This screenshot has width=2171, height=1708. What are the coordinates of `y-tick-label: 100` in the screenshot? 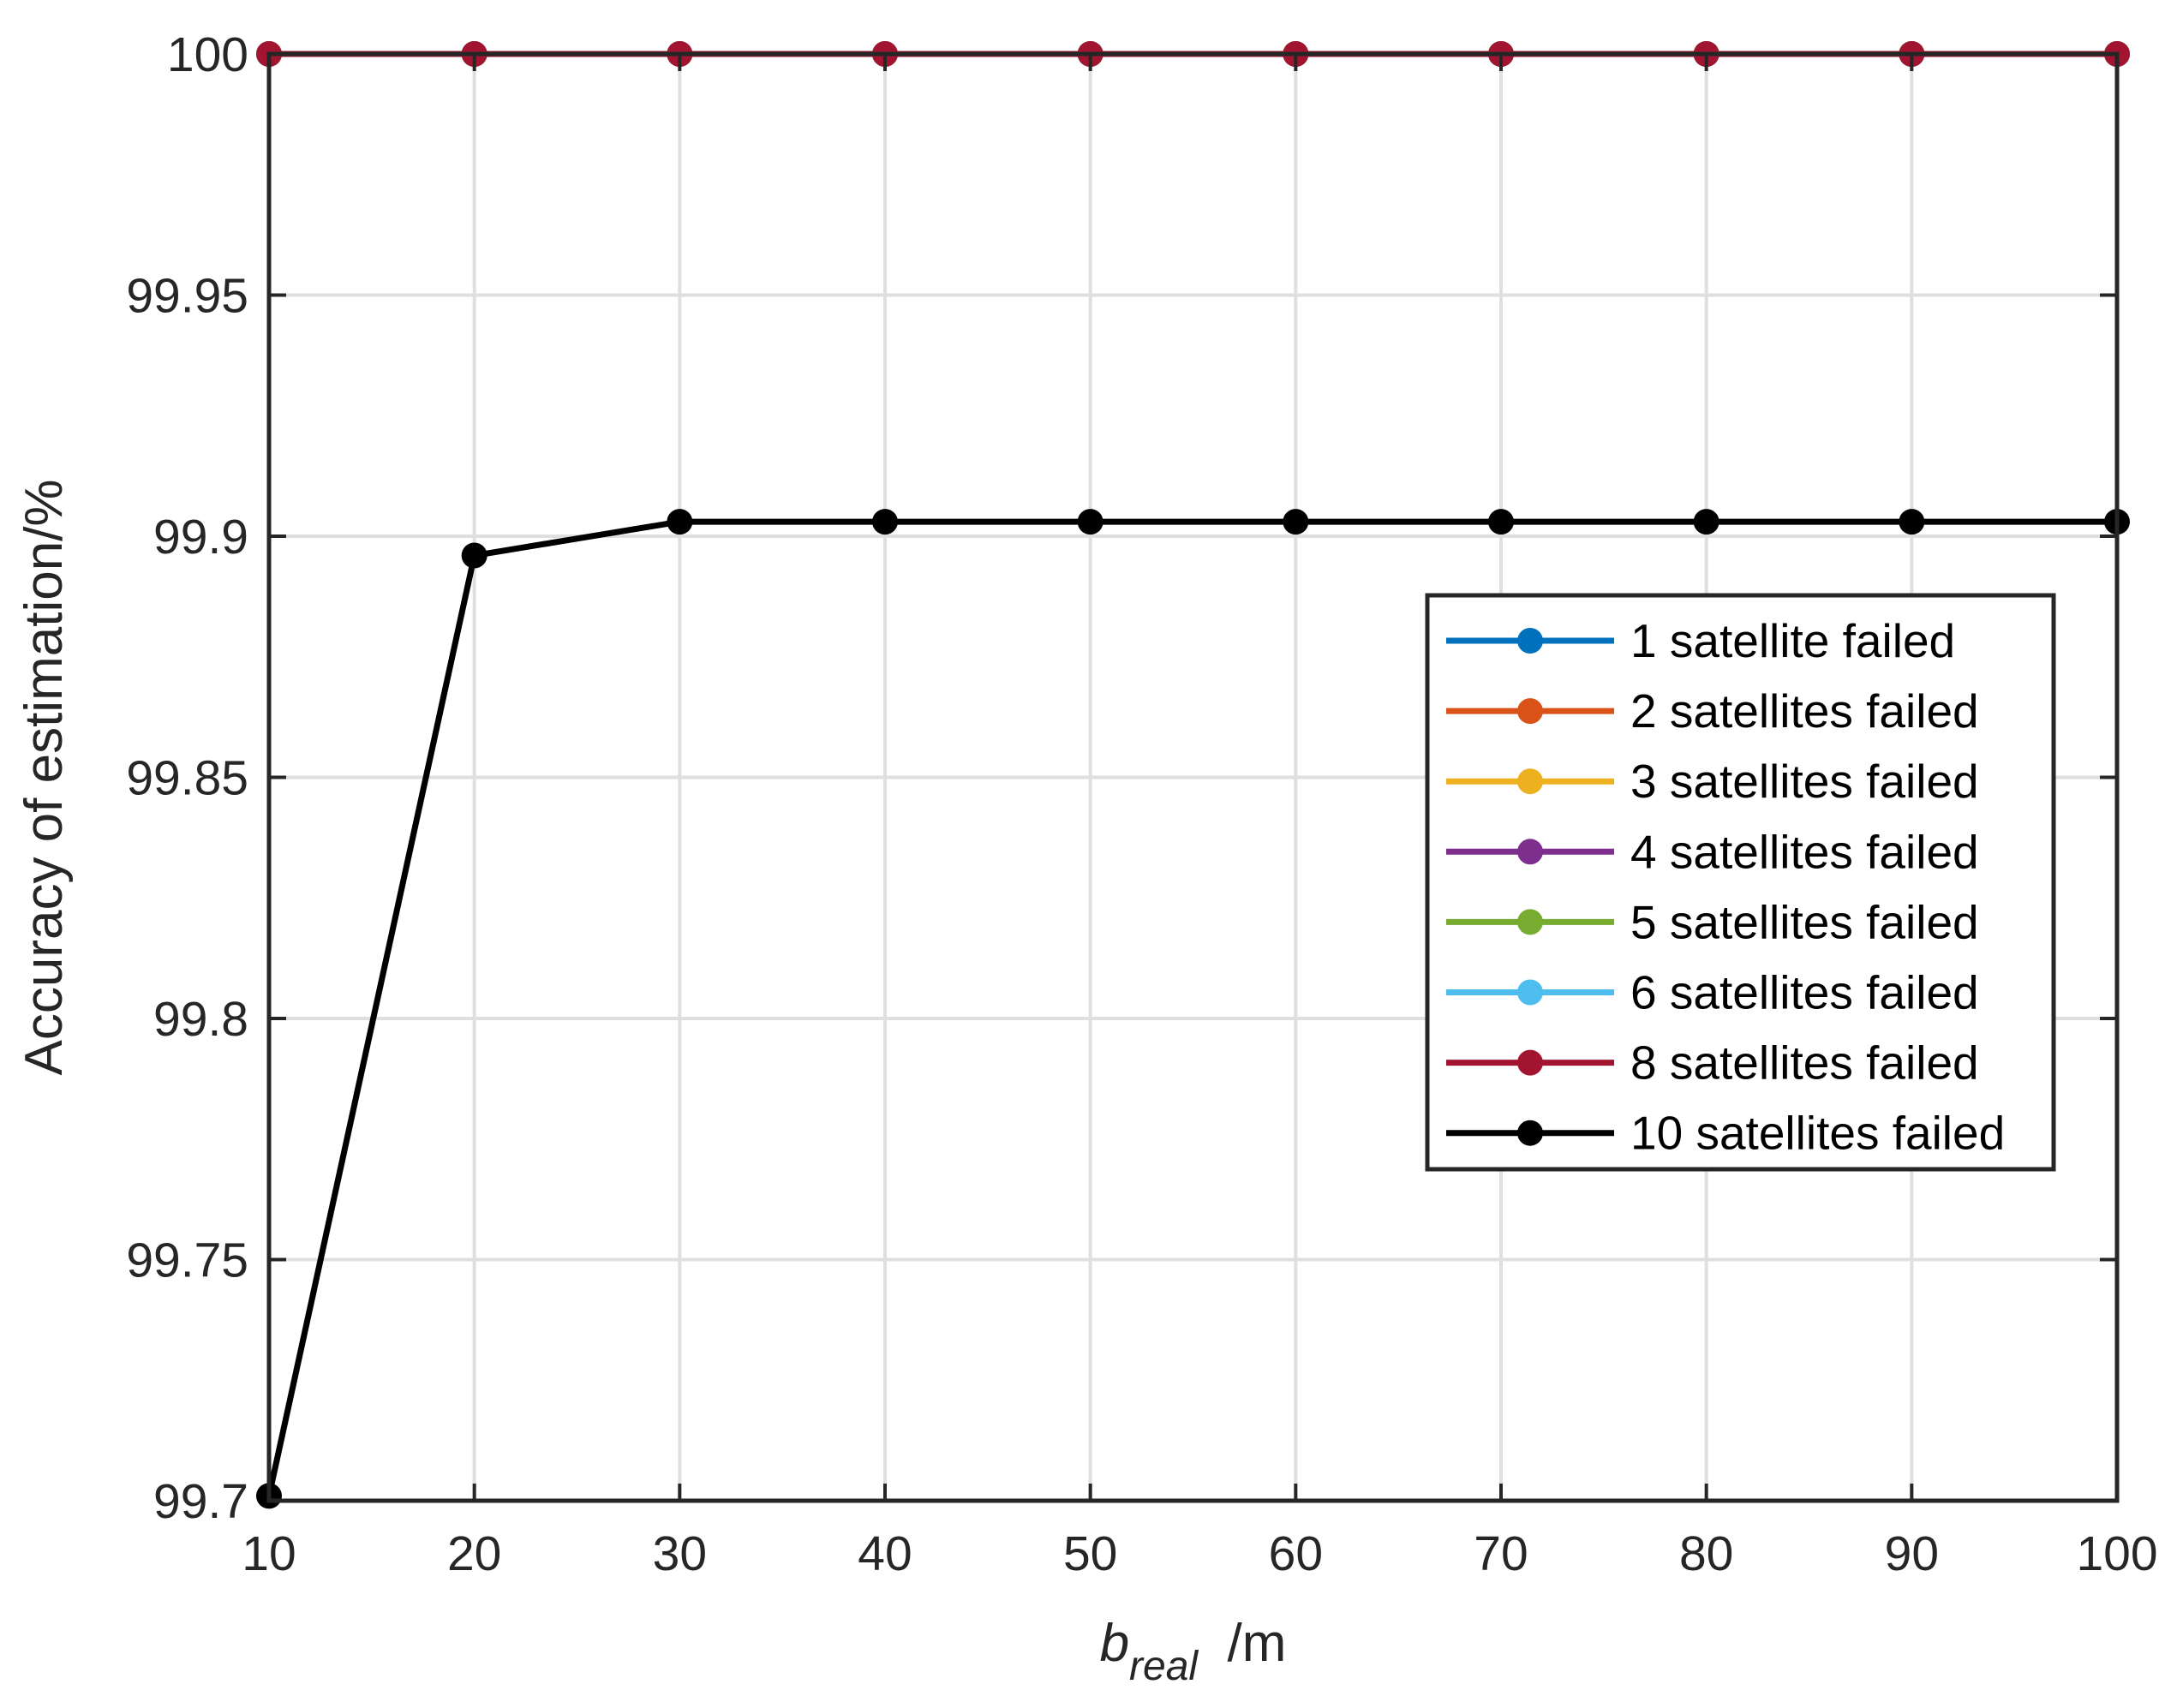 It's located at (207, 55).